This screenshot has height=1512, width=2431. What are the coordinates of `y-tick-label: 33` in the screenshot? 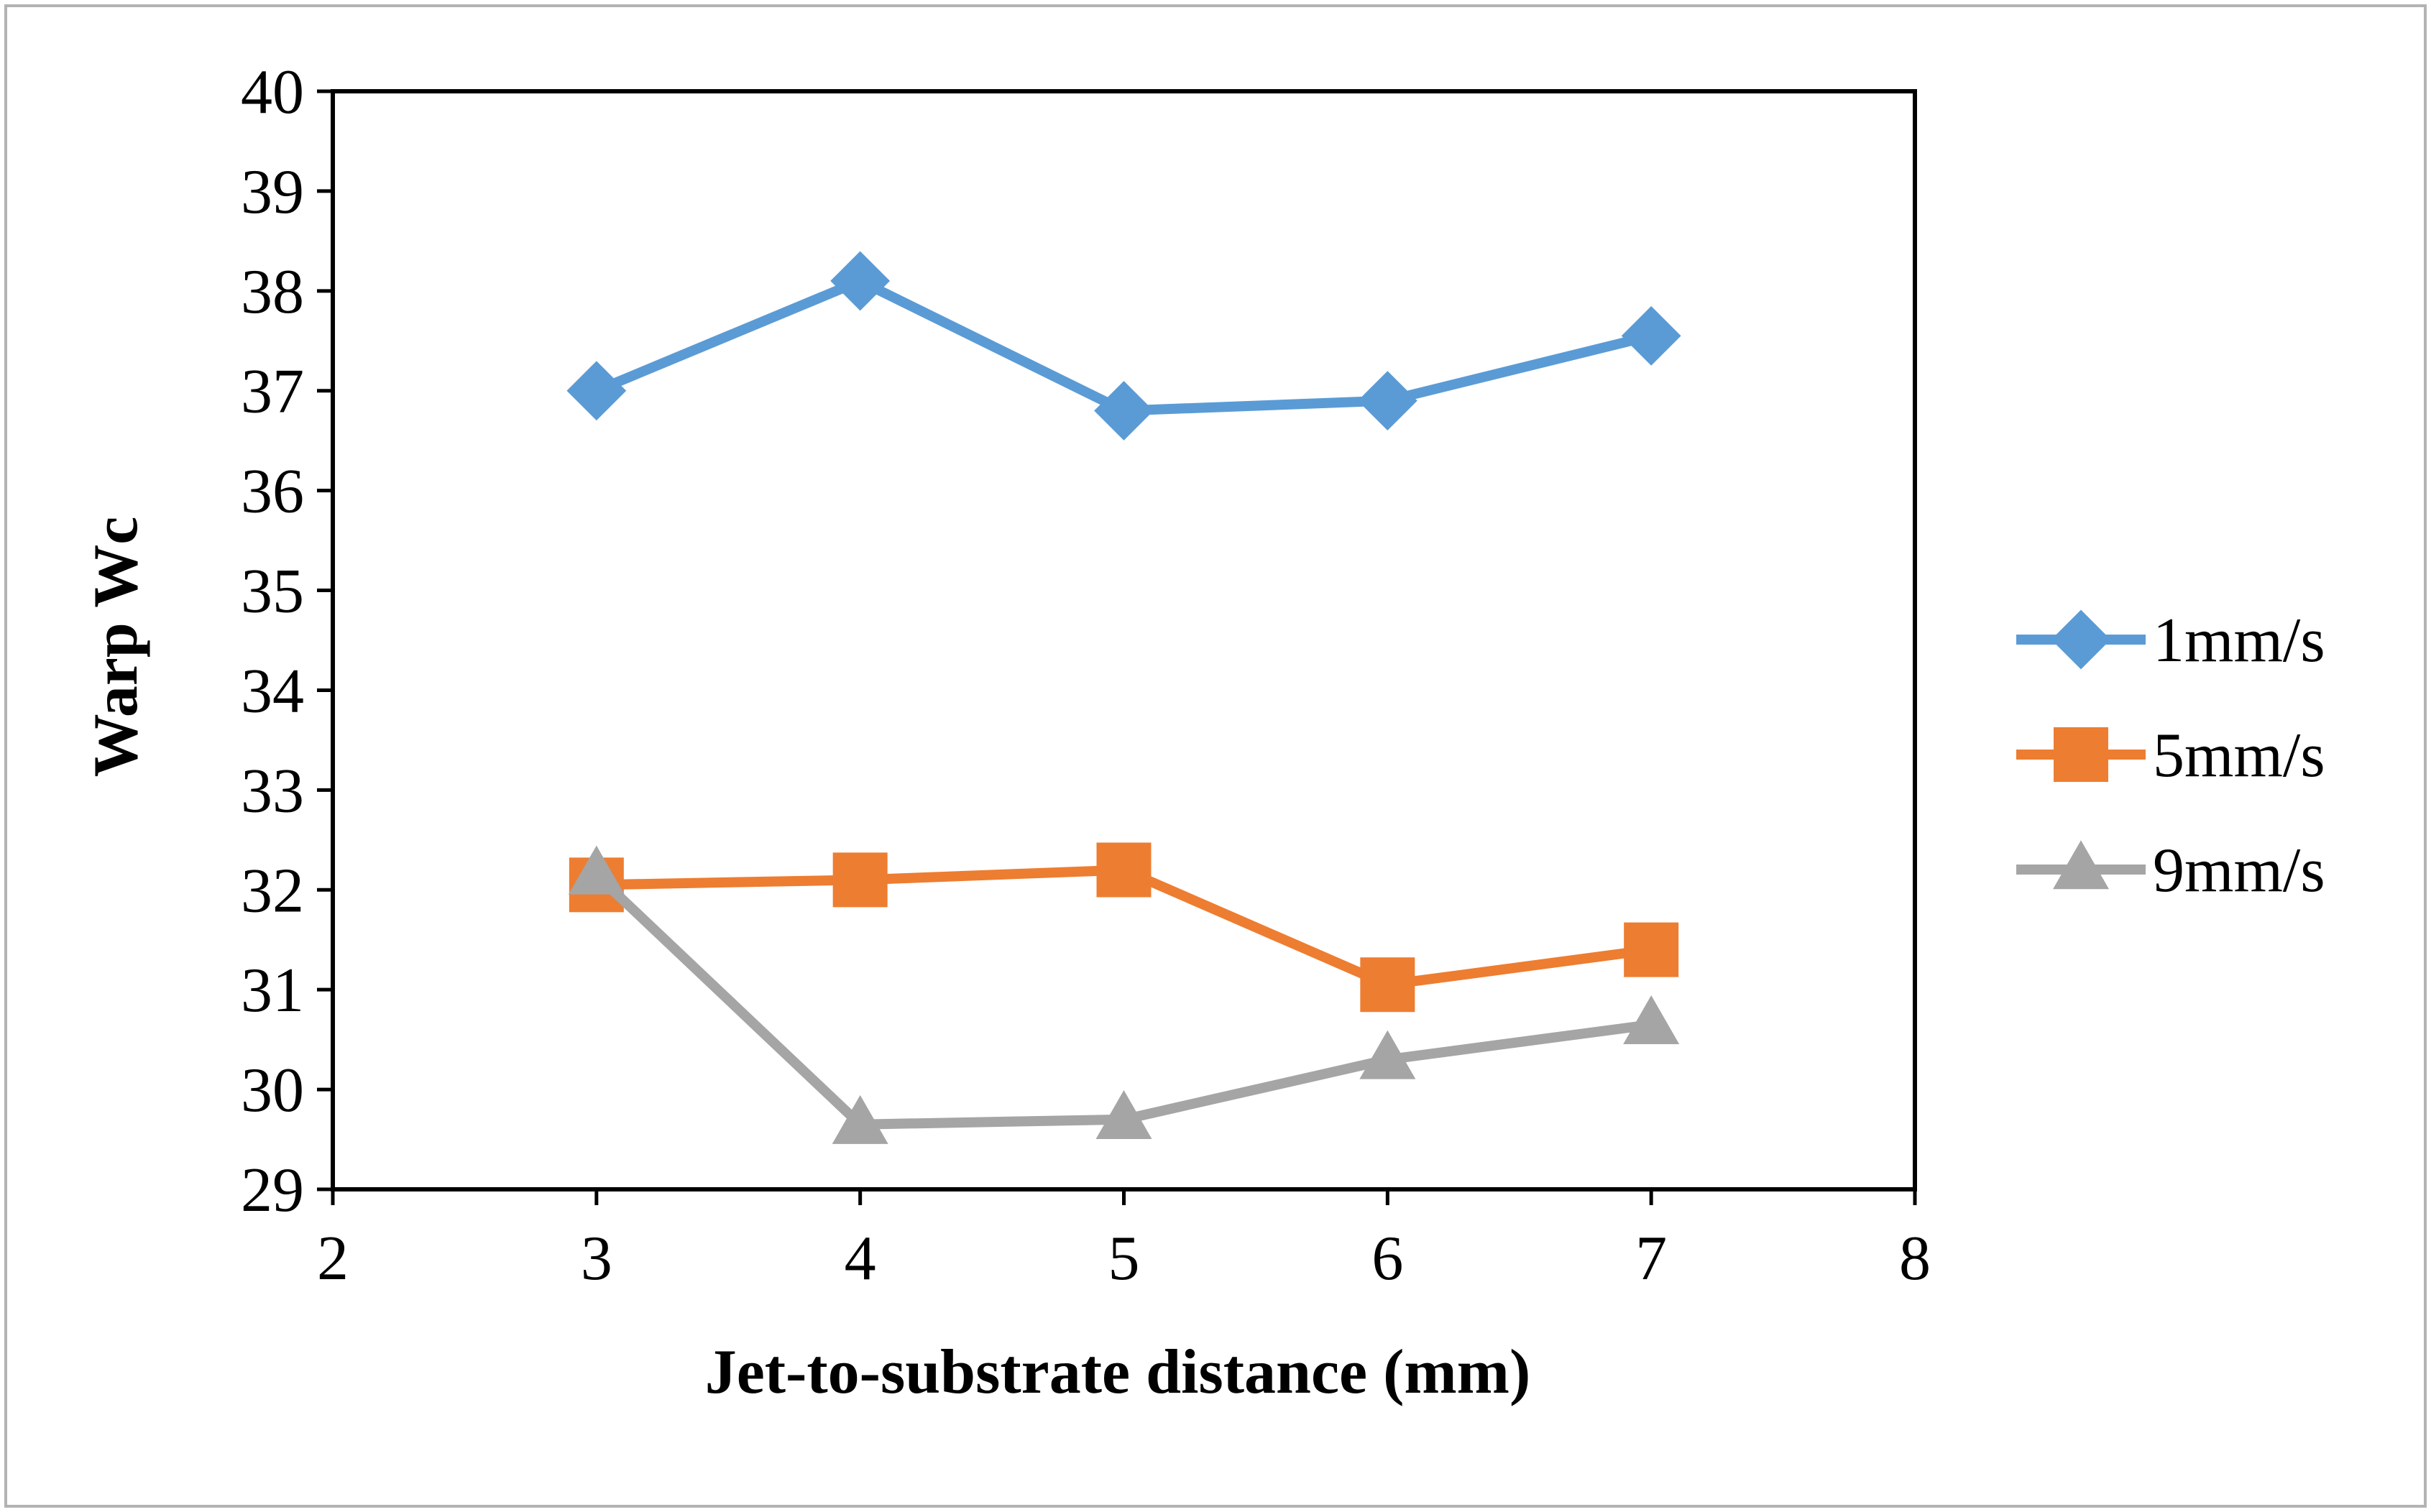 It's located at (272, 791).